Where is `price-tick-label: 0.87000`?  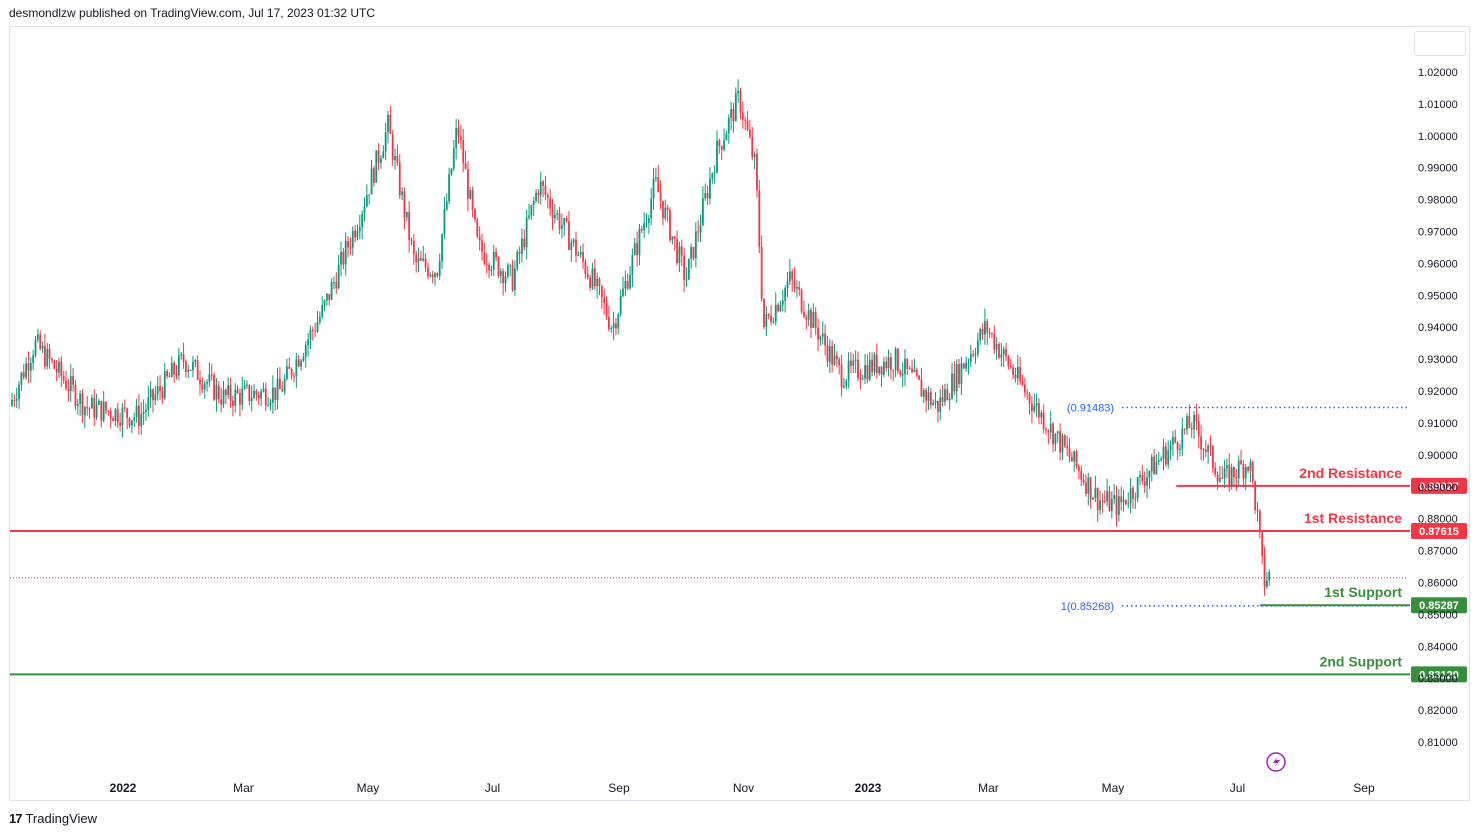 price-tick-label: 0.87000 is located at coordinates (1438, 552).